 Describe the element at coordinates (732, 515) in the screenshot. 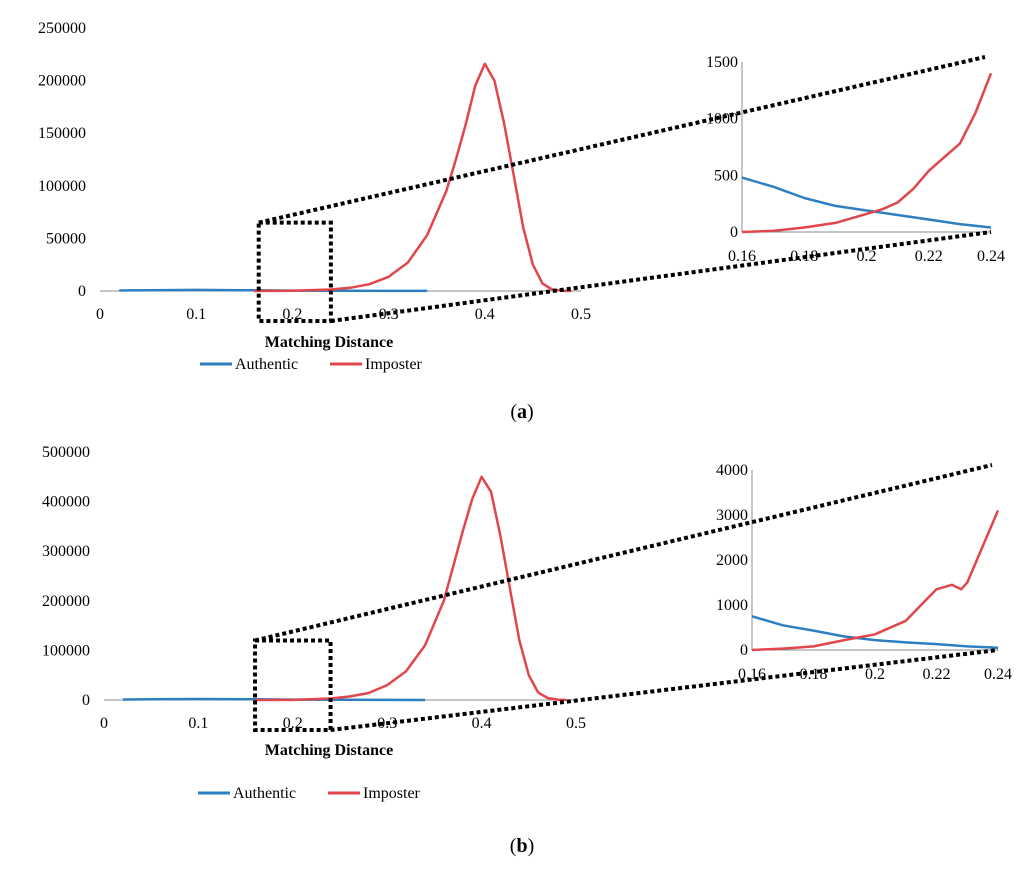

I see `inset-y-tick-label: 3000` at that location.